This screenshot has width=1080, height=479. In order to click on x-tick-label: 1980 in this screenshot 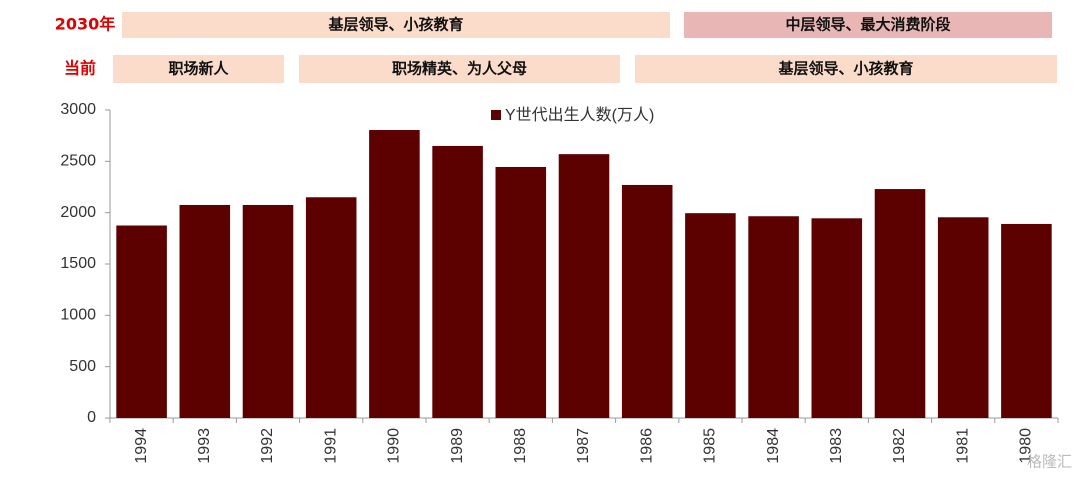, I will do `click(1026, 446)`.